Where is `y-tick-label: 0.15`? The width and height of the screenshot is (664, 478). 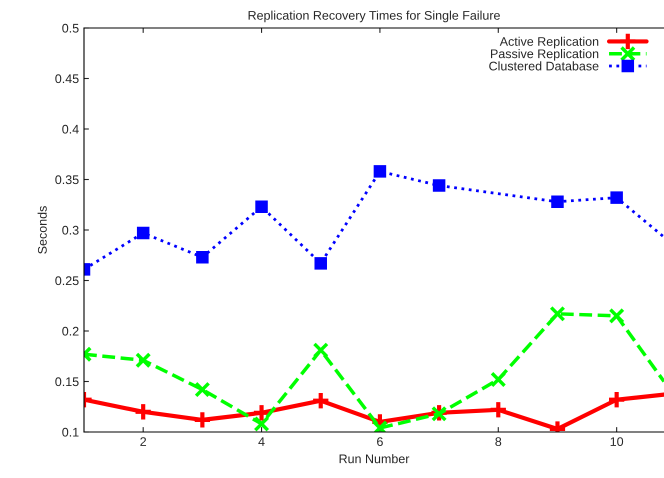 y-tick-label: 0.15 is located at coordinates (67, 381).